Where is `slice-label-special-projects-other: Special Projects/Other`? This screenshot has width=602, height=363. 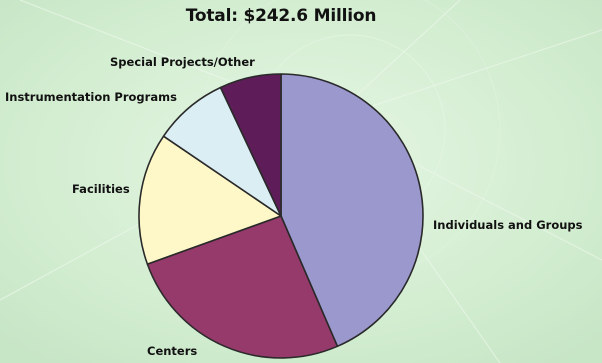
slice-label-special-projects-other: Special Projects/Other is located at coordinates (182, 62).